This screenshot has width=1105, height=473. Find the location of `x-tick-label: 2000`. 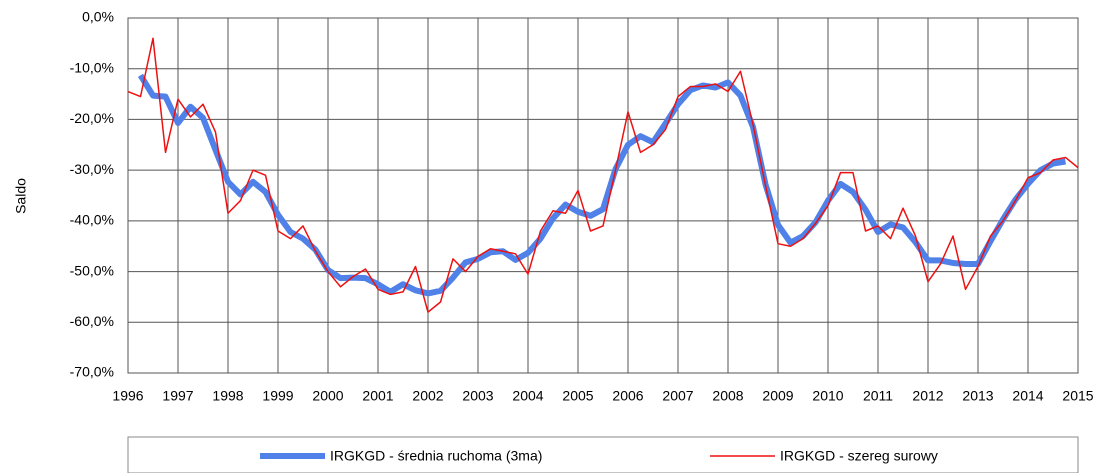

x-tick-label: 2000 is located at coordinates (327, 396).